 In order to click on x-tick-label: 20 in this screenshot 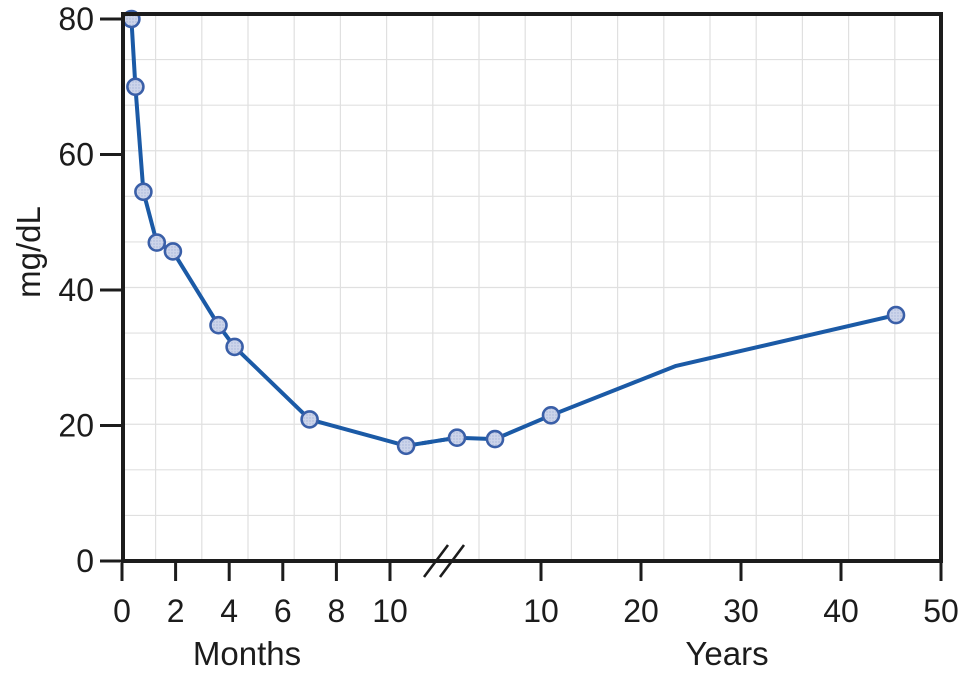, I will do `click(641, 611)`.